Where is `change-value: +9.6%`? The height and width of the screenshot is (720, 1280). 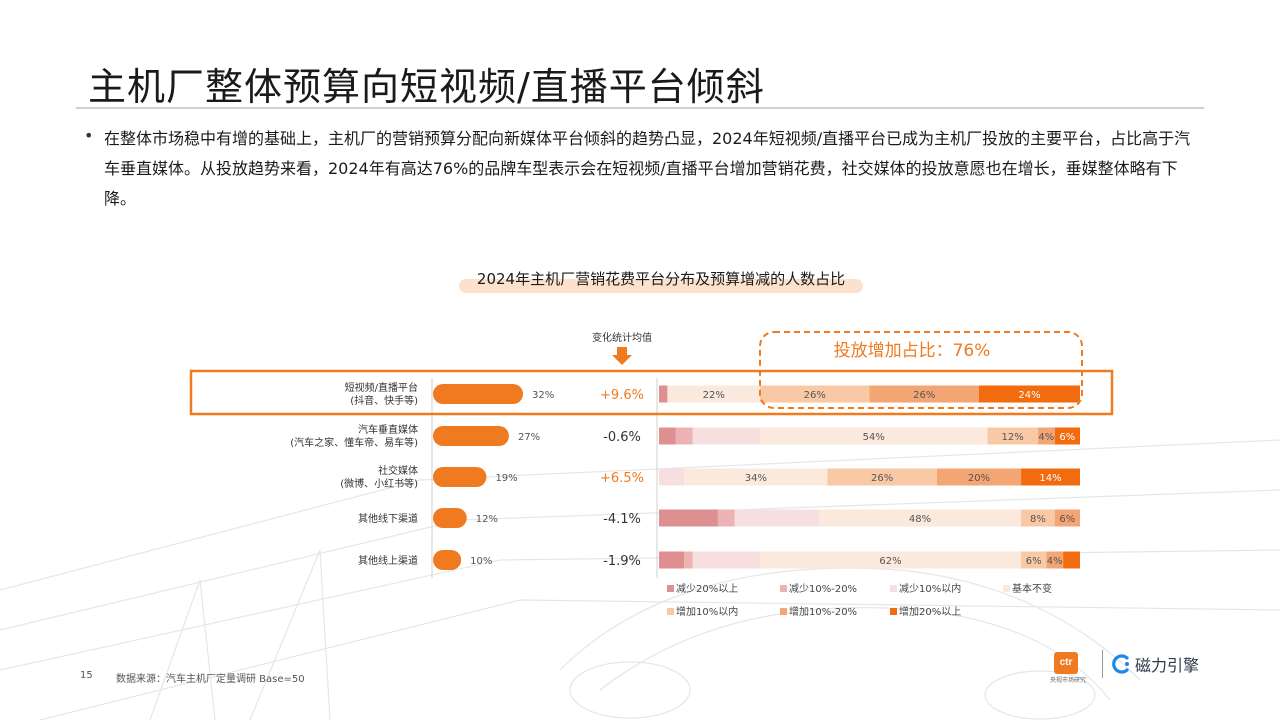
change-value: +9.6% is located at coordinates (622, 395).